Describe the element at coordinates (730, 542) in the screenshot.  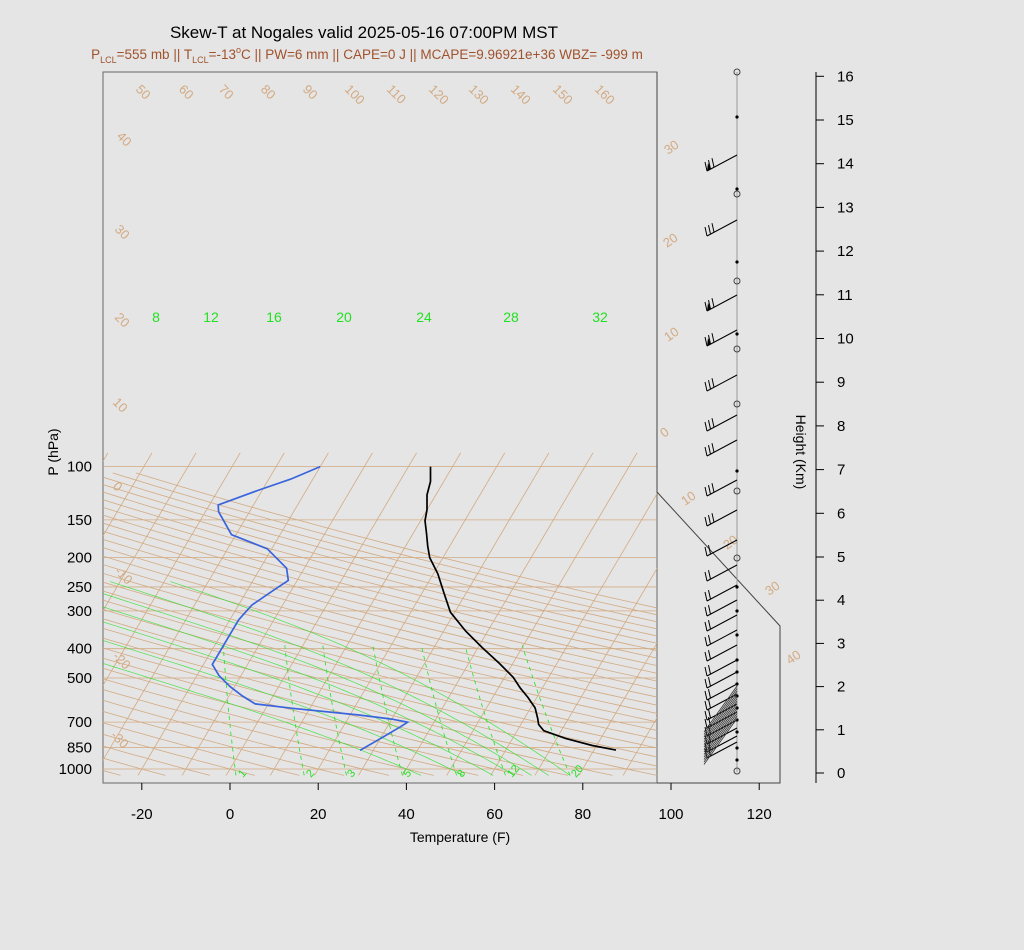
I see `right-temp-label: 20` at that location.